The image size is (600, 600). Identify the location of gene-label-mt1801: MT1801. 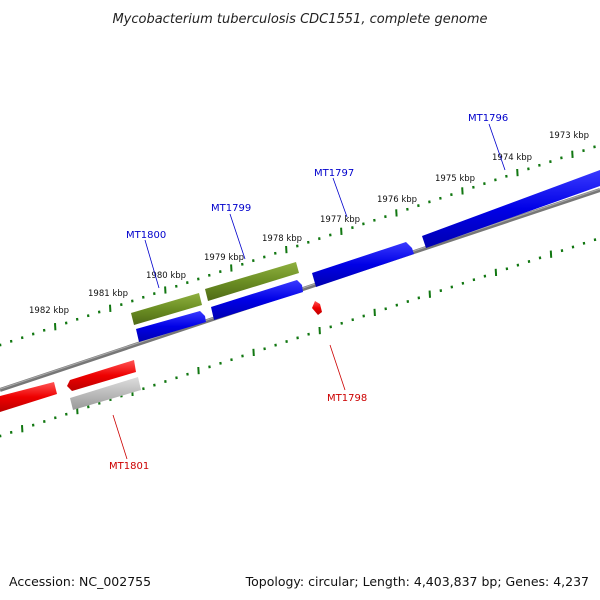
(129, 466).